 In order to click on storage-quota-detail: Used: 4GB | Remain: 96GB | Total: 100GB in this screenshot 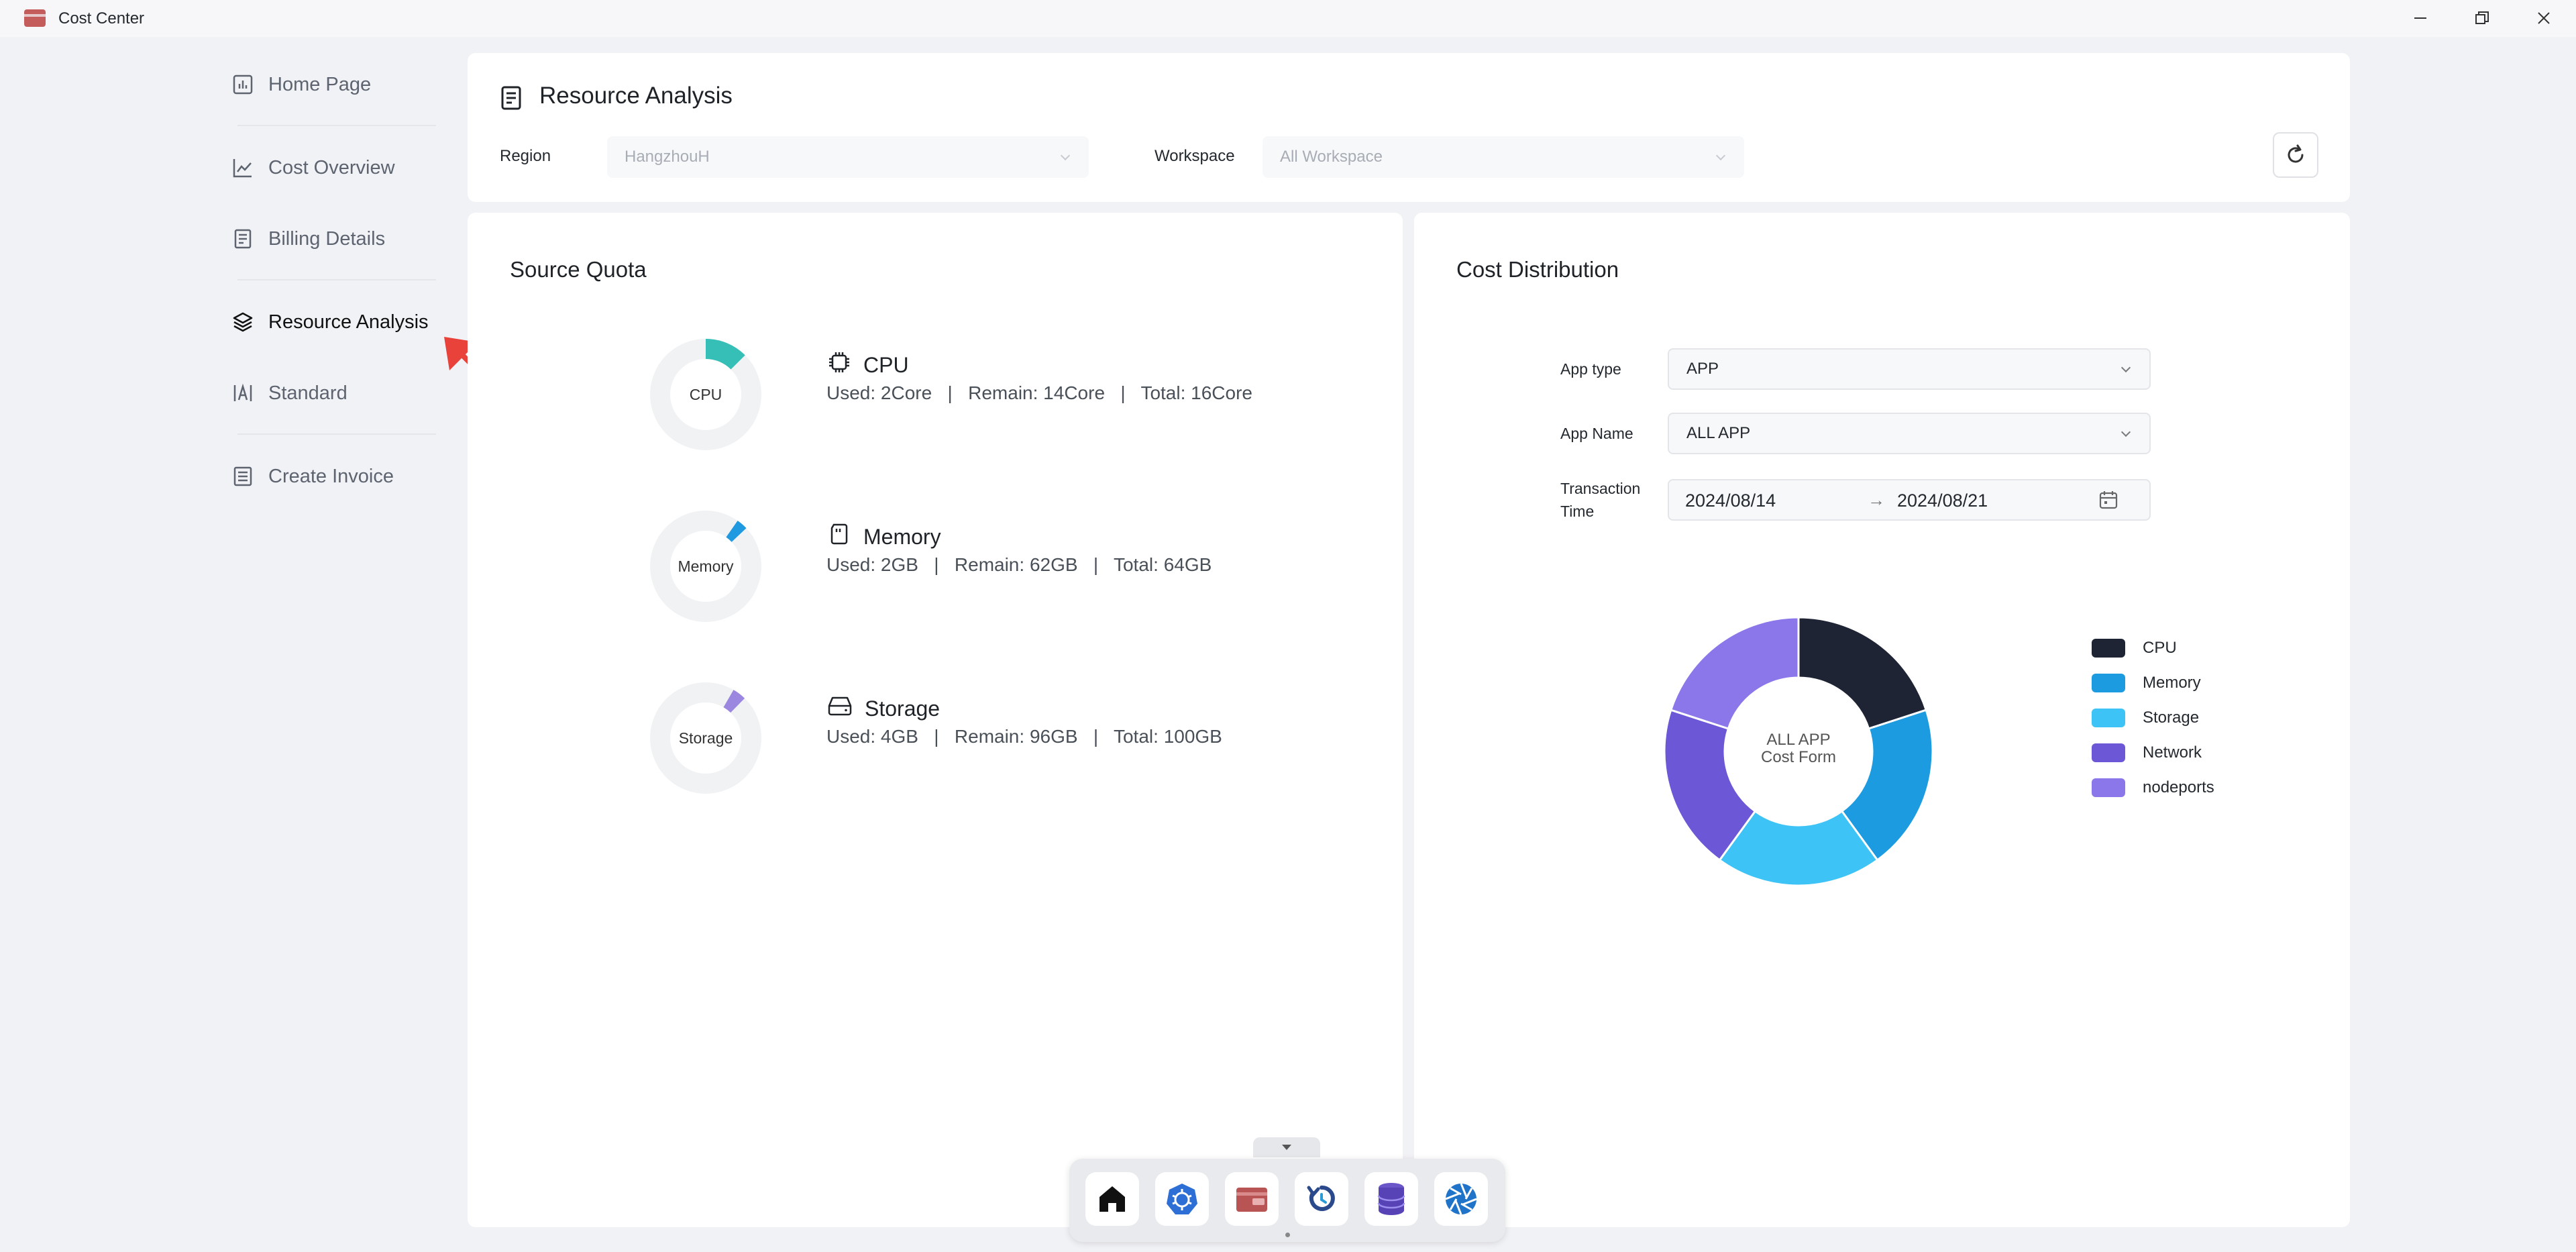, I will do `click(1024, 736)`.